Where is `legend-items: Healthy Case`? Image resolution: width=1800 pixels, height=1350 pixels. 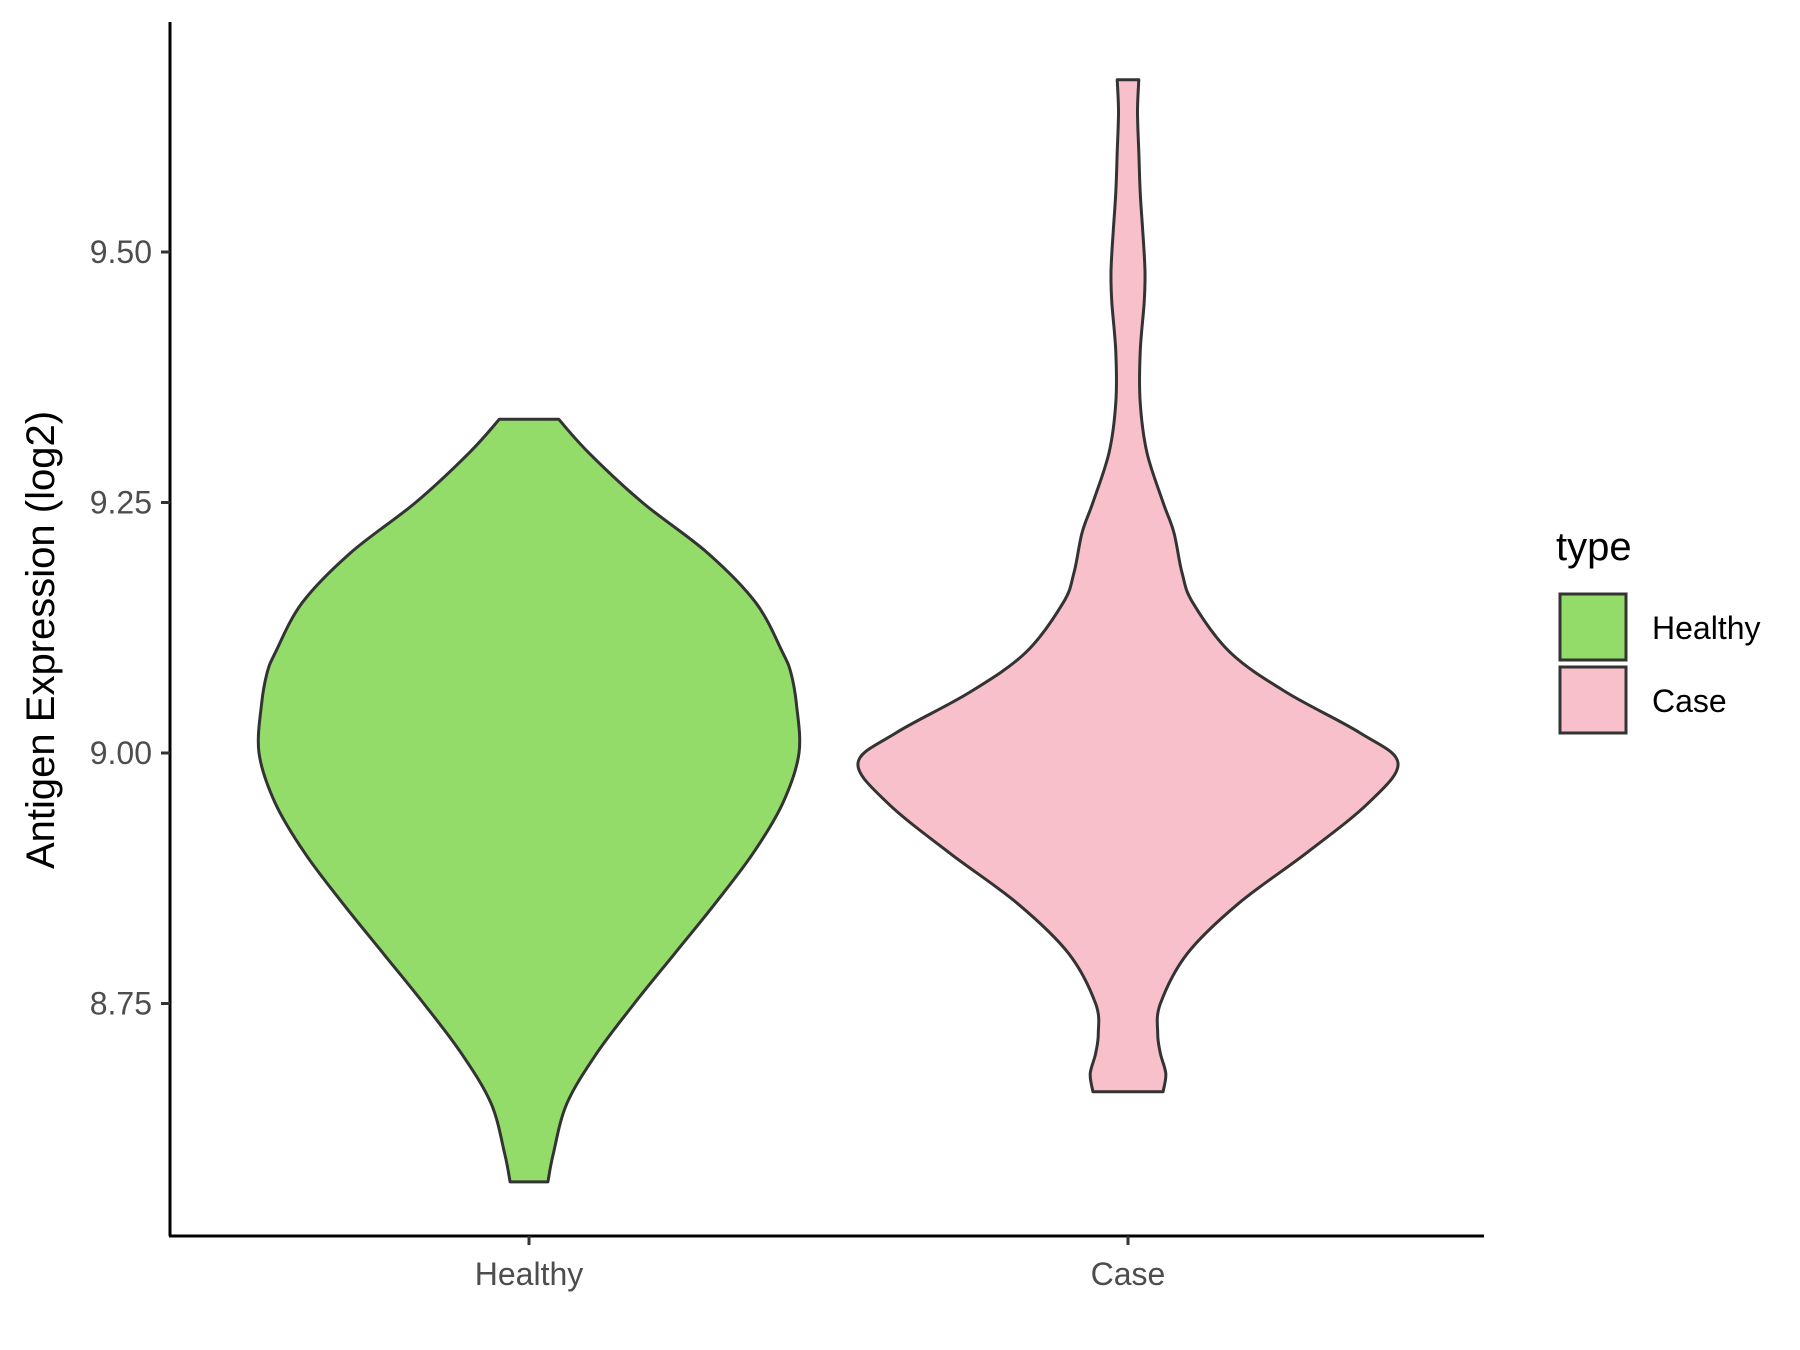 legend-items: Healthy Case is located at coordinates (1659, 663).